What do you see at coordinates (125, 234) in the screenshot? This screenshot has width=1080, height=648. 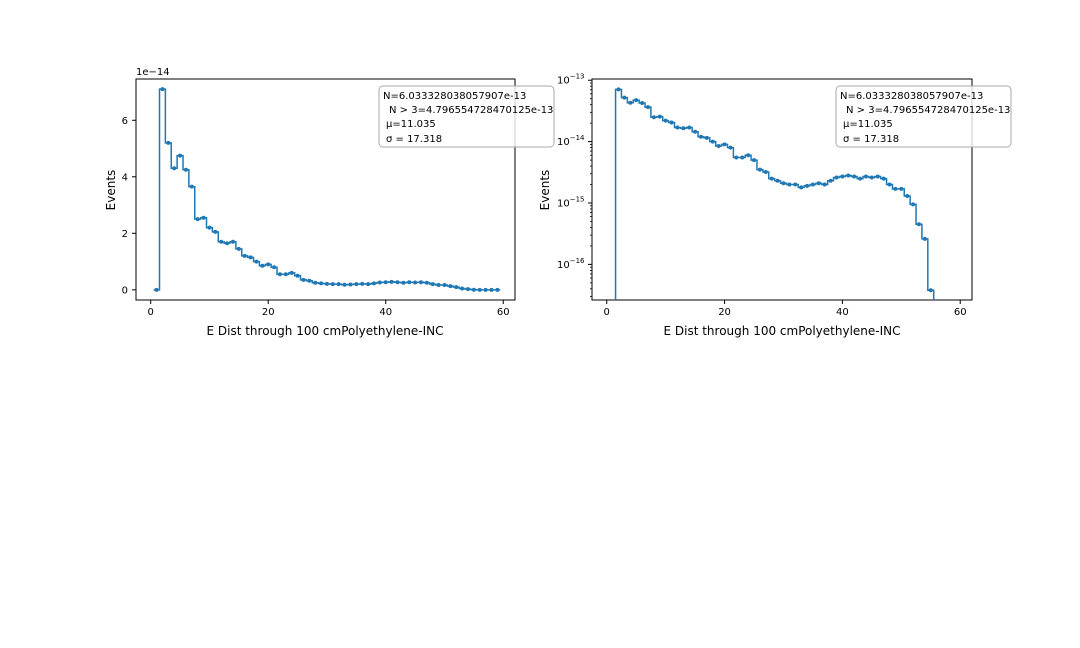 I see `y-tick-label: 2` at bounding box center [125, 234].